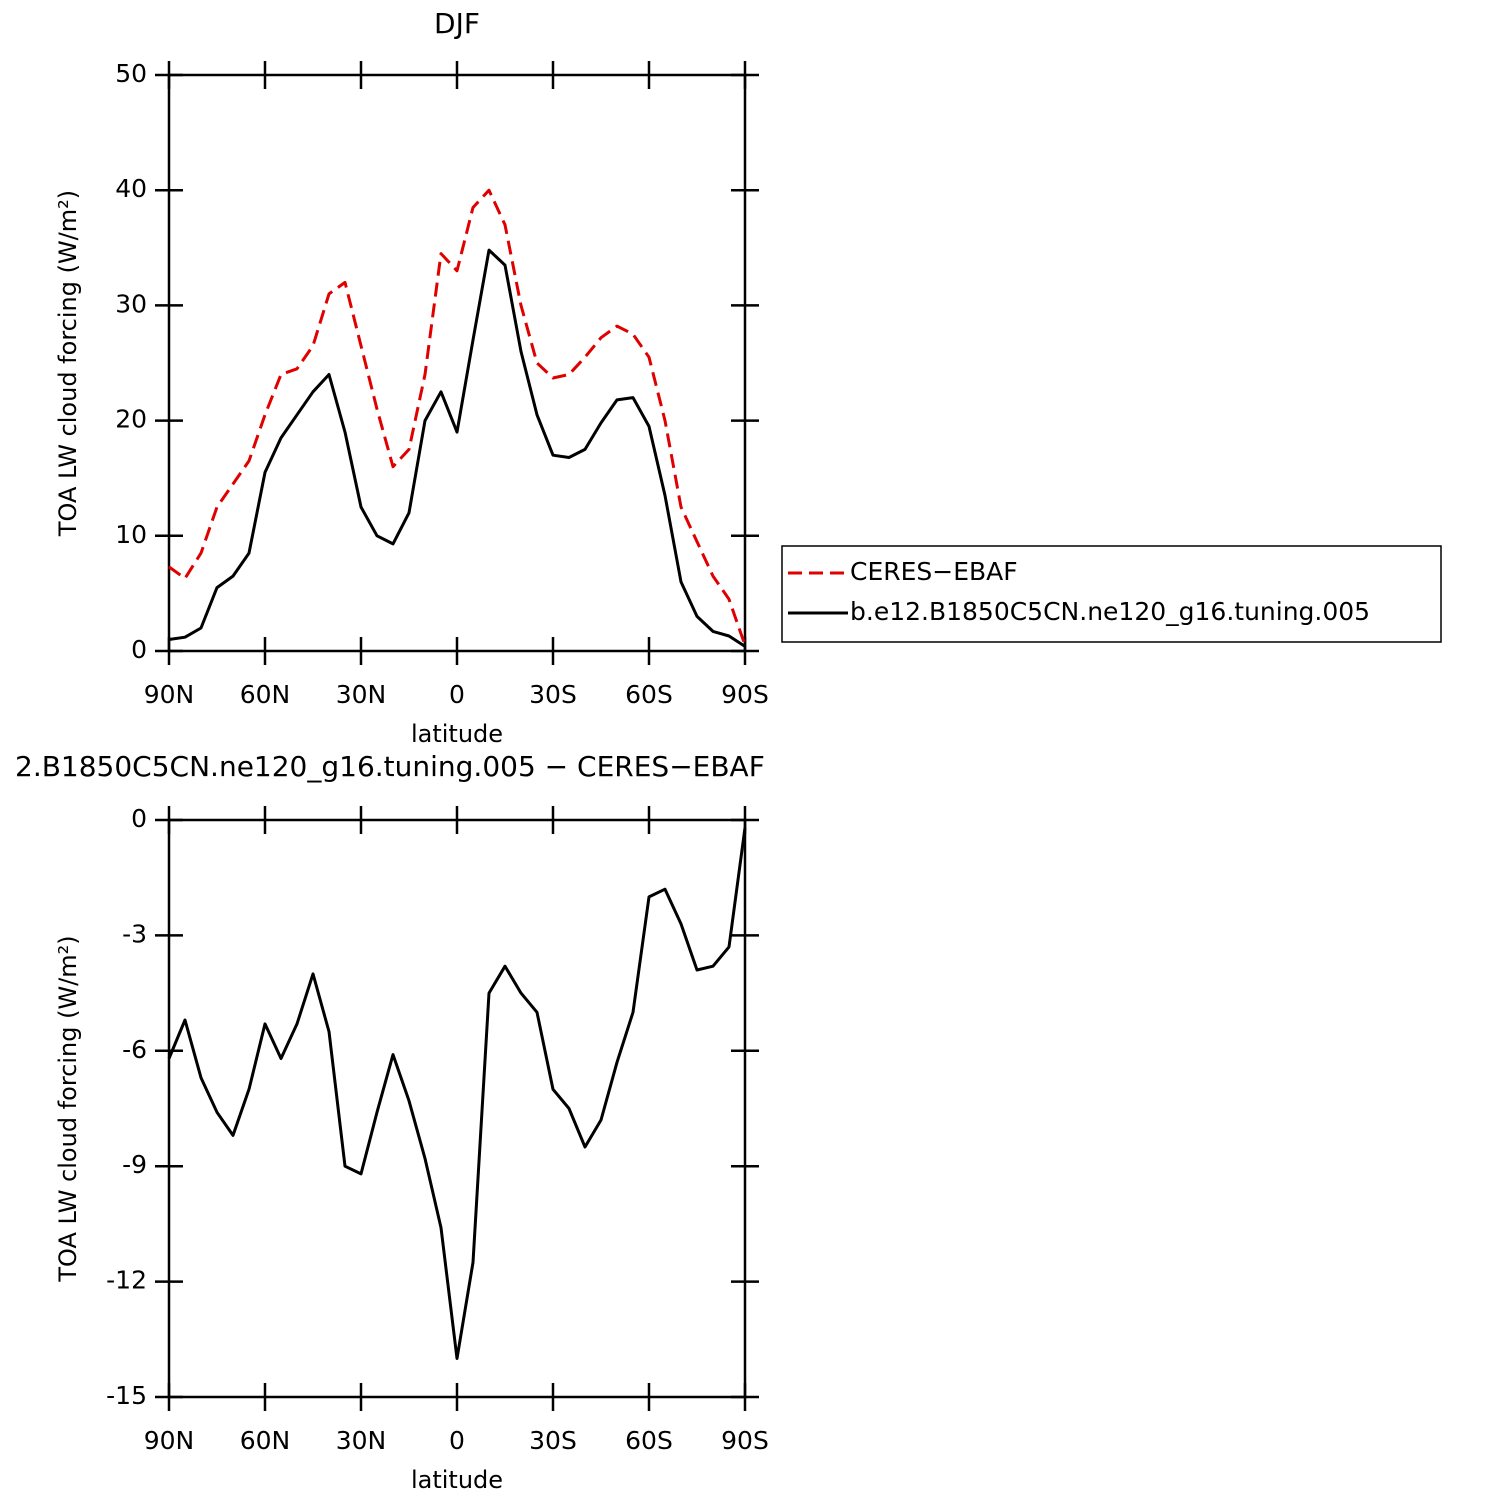 The width and height of the screenshot is (1502, 1502). What do you see at coordinates (131, 188) in the screenshot?
I see `y-tick-label: 40` at bounding box center [131, 188].